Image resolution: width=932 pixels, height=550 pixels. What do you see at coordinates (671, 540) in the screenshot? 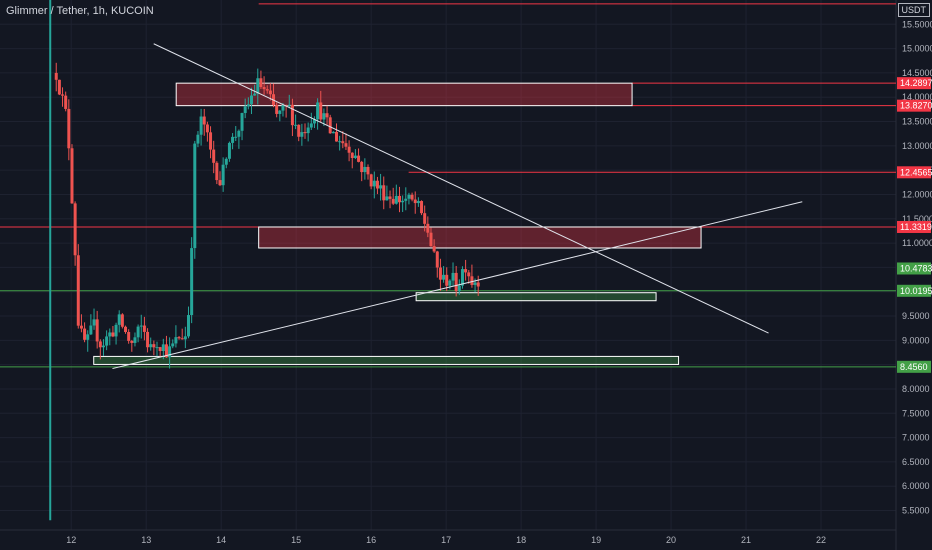
I see `x-tick-label: 20` at bounding box center [671, 540].